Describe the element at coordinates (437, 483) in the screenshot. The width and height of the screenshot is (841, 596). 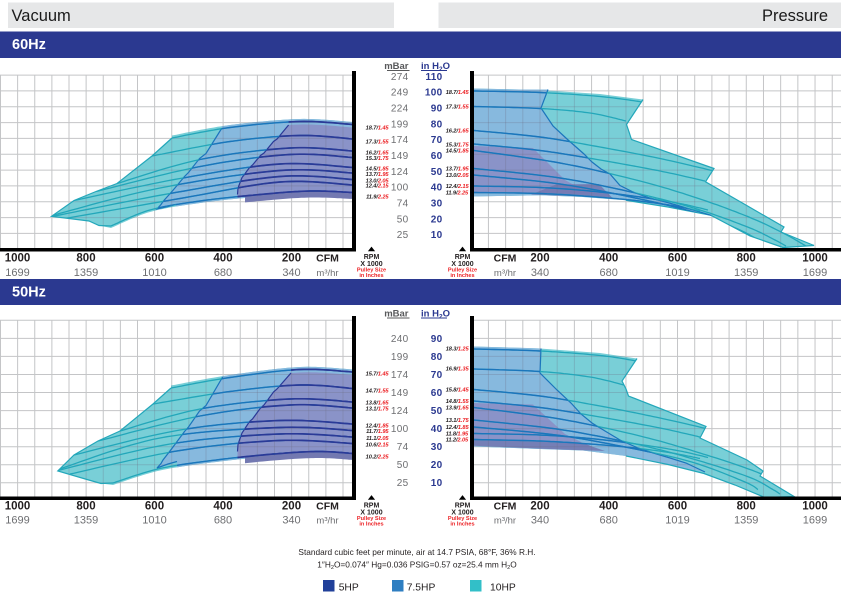
I see `svg-text: 10` at that location.